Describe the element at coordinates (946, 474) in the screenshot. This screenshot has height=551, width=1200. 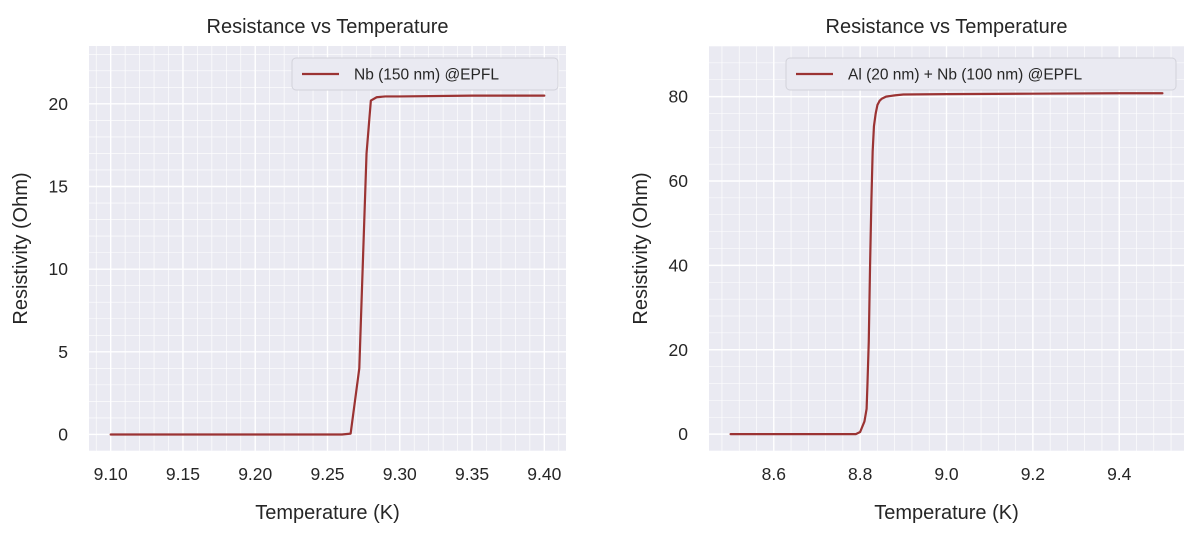
I see `x-tick-label: 9.0` at that location.